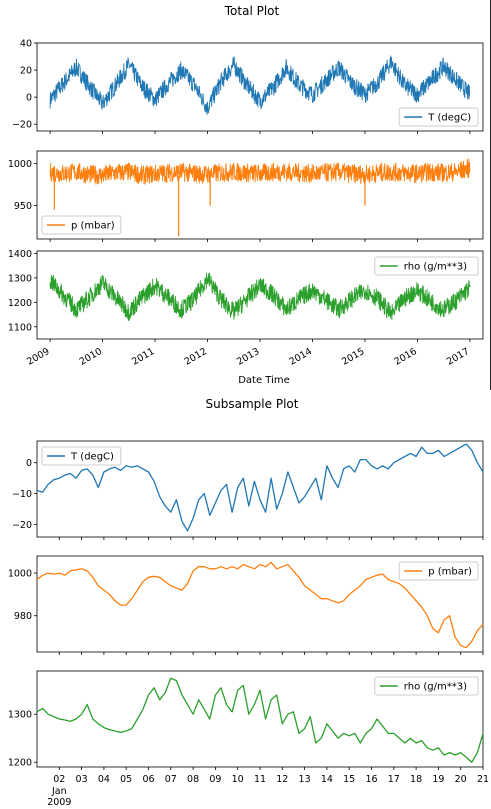 The height and width of the screenshot is (809, 491). Describe the element at coordinates (59, 802) in the screenshot. I see `subsample-xtick-sublabel: 2009` at that location.